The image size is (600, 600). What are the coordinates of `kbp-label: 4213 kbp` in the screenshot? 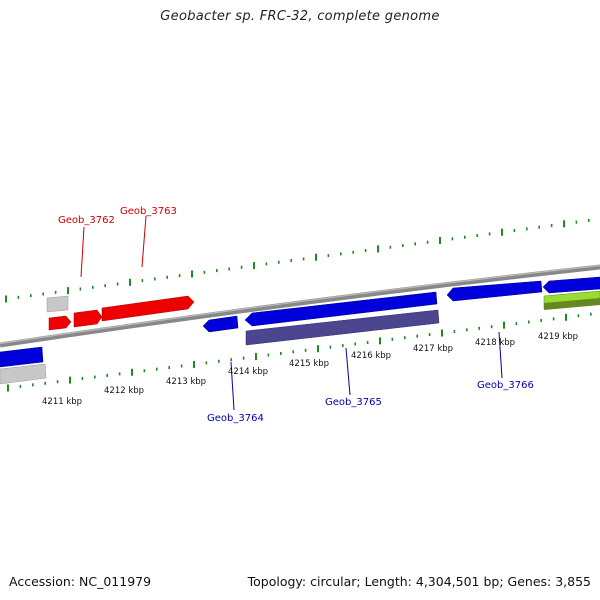 It's located at (186, 382).